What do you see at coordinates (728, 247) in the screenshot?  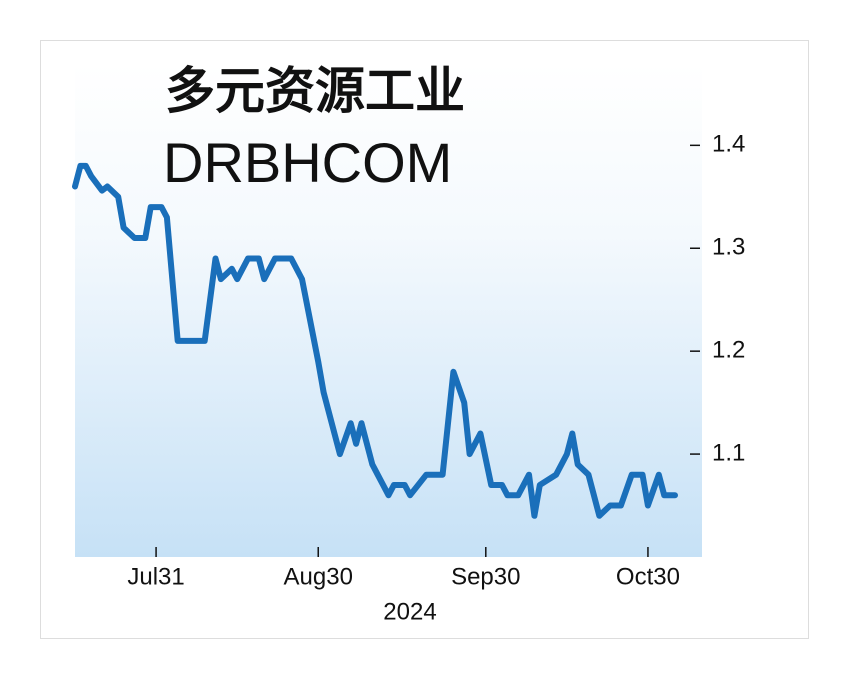 I see `y-tick-label: 1.3` at bounding box center [728, 247].